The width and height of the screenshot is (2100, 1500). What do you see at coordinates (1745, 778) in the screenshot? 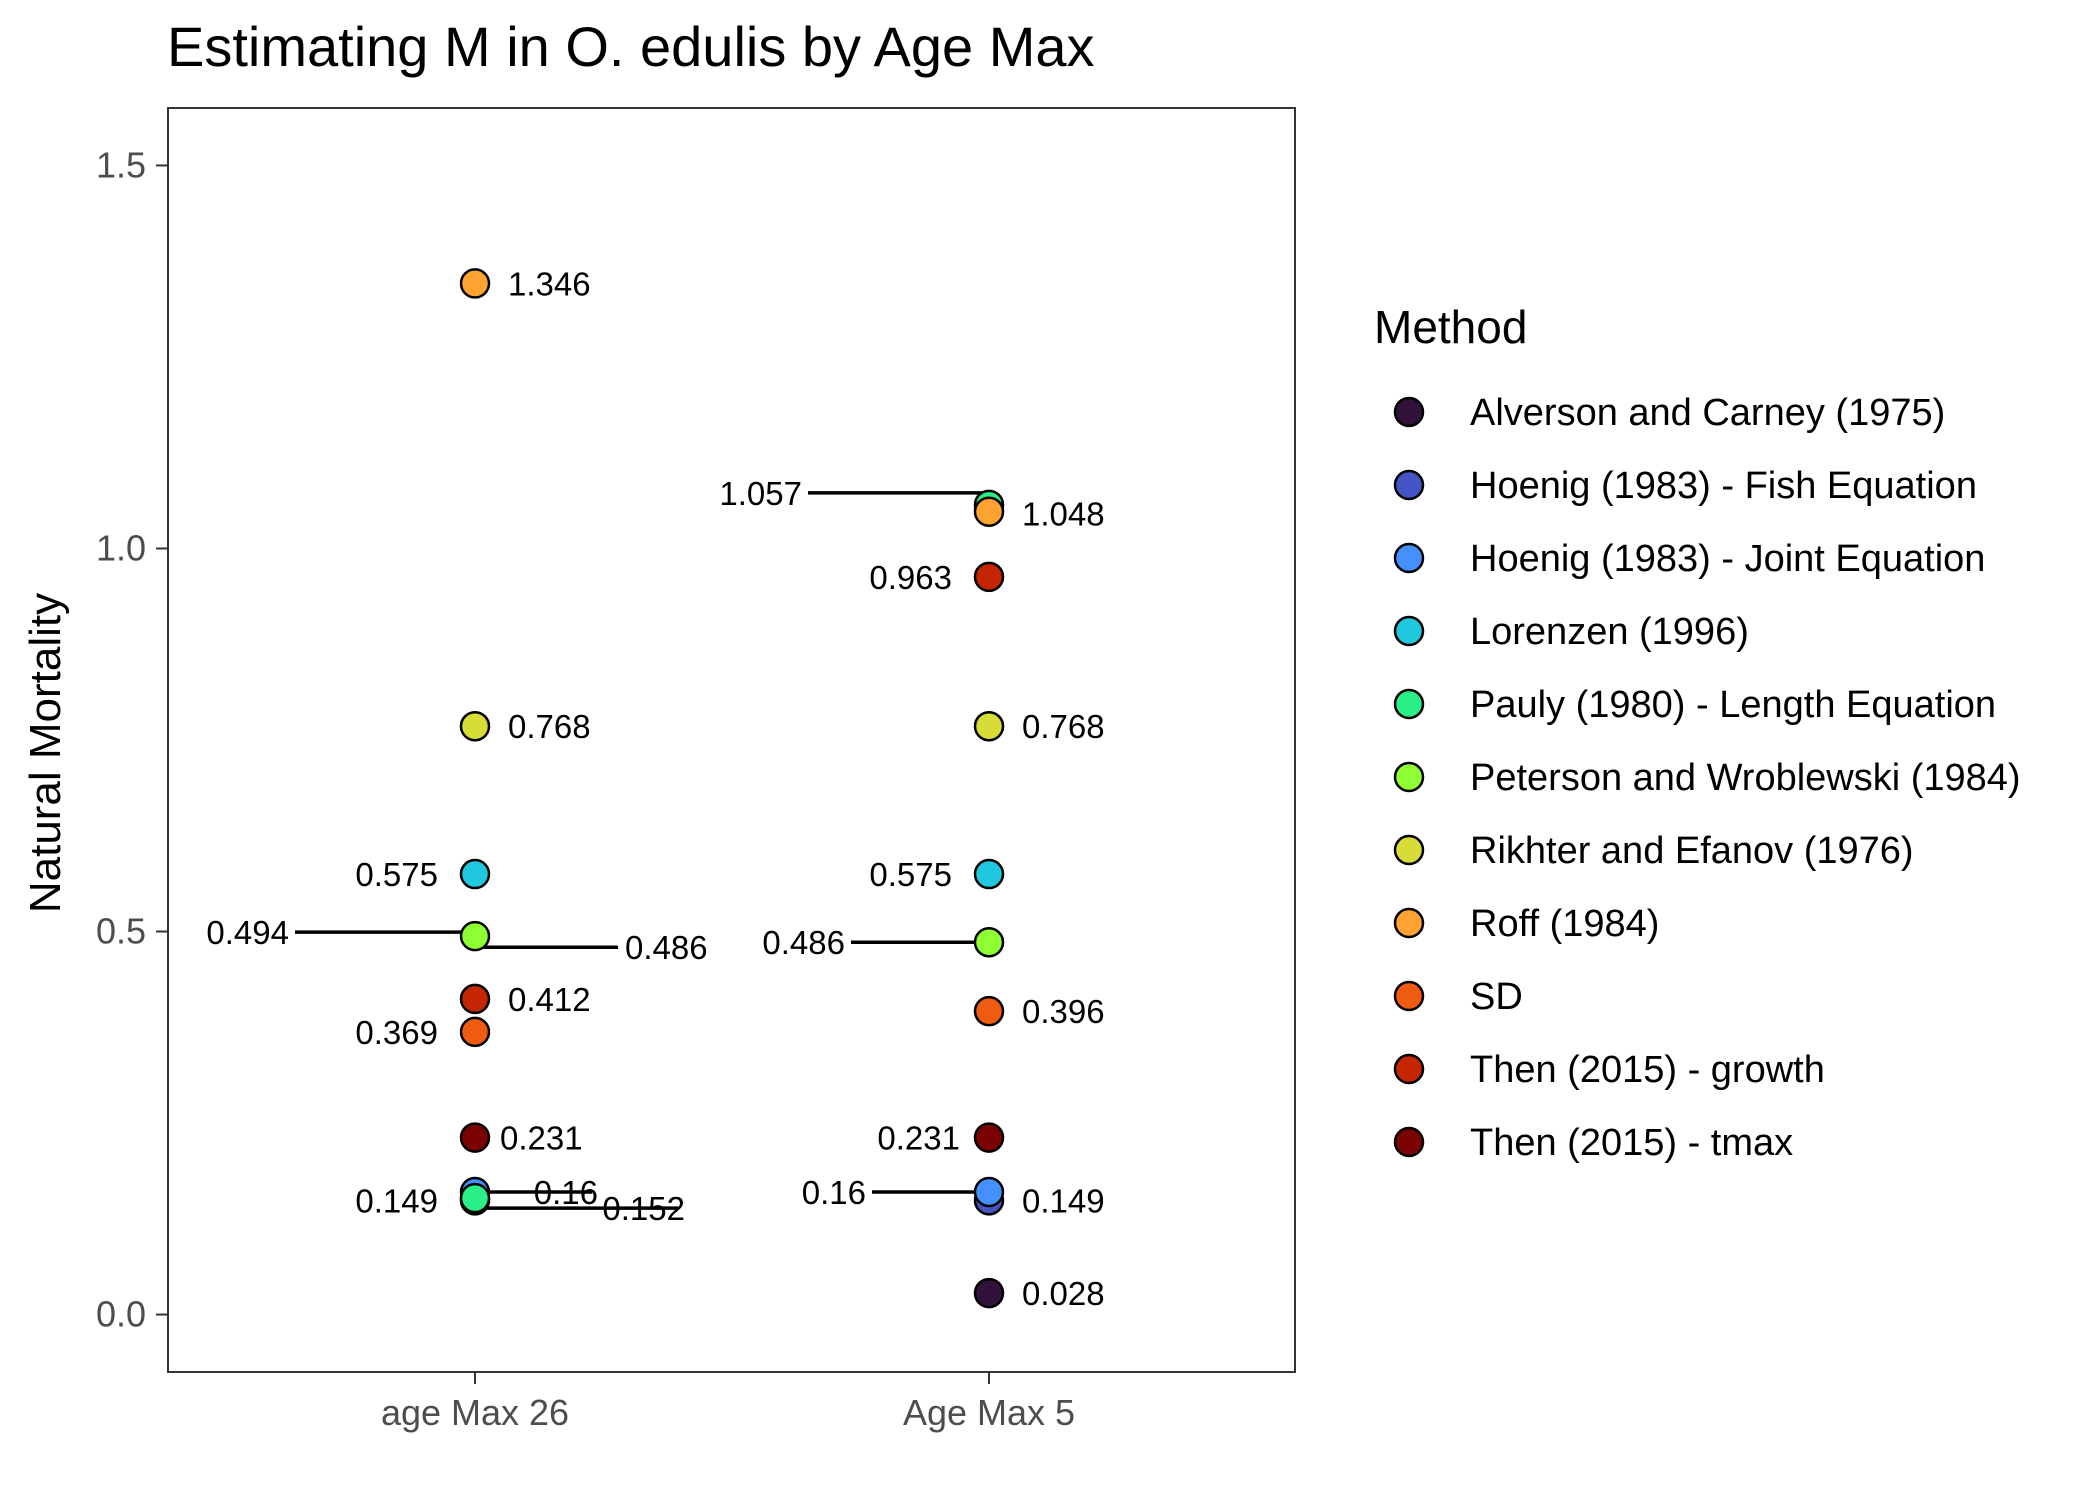
I see `legend-label: Peterson and Wroblewski (1984)` at bounding box center [1745, 778].